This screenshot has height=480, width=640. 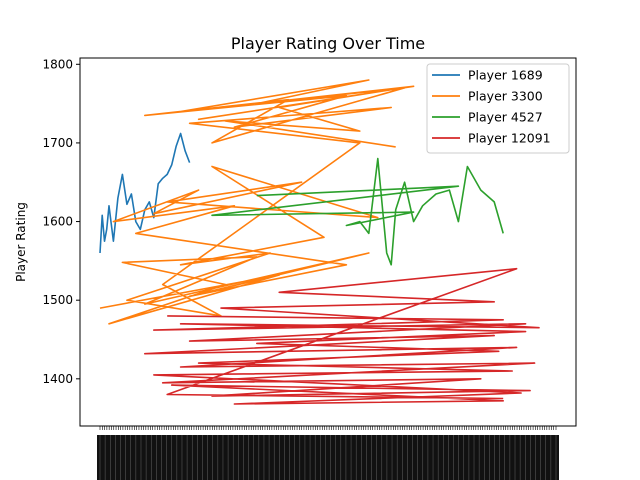 What do you see at coordinates (328, 457) in the screenshot?
I see `x-tick-labels-overlap` at bounding box center [328, 457].